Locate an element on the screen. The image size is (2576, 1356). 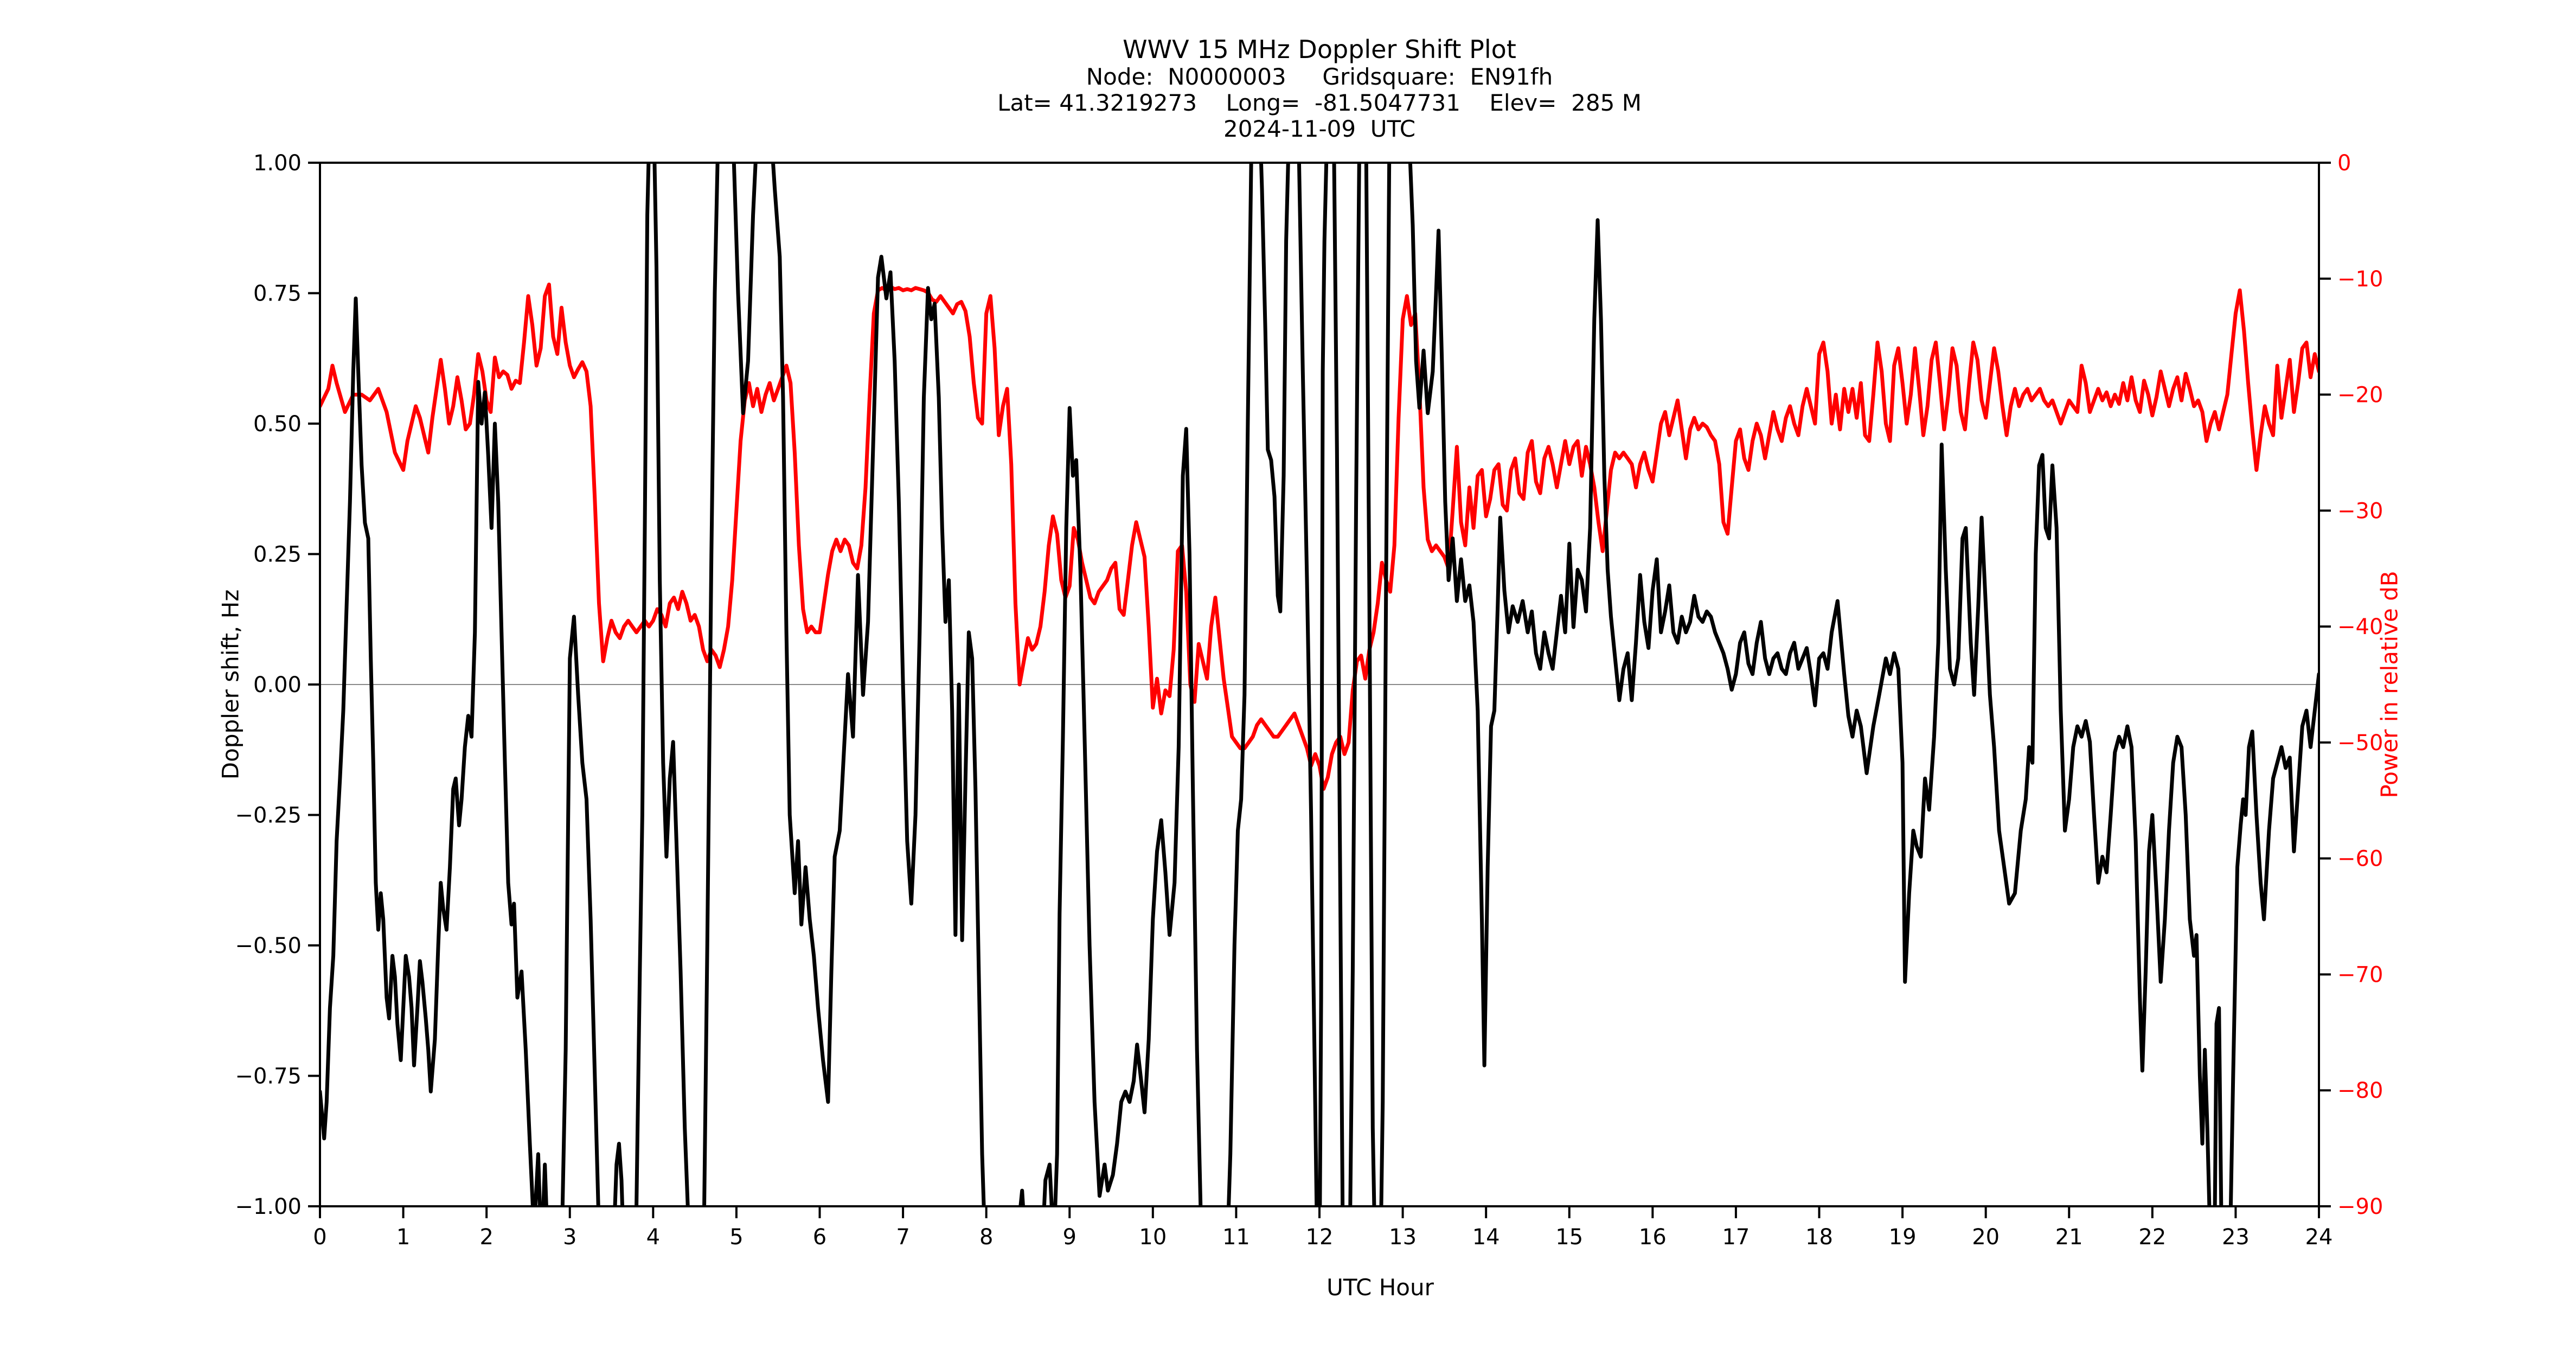
chart-title: WWV 15 MHz Doppler Shift Plot is located at coordinates (1319, 49).